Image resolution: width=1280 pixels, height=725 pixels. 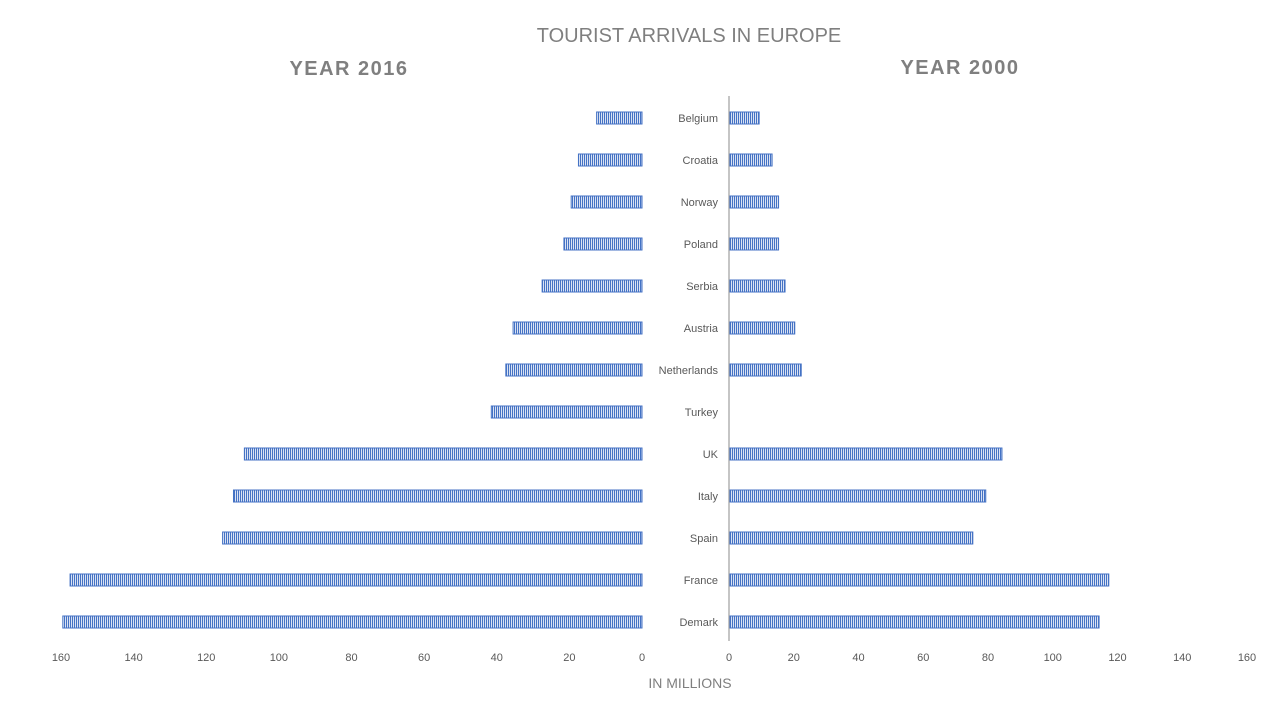 I want to click on category-label-serbia: Serbia, so click(x=702, y=287).